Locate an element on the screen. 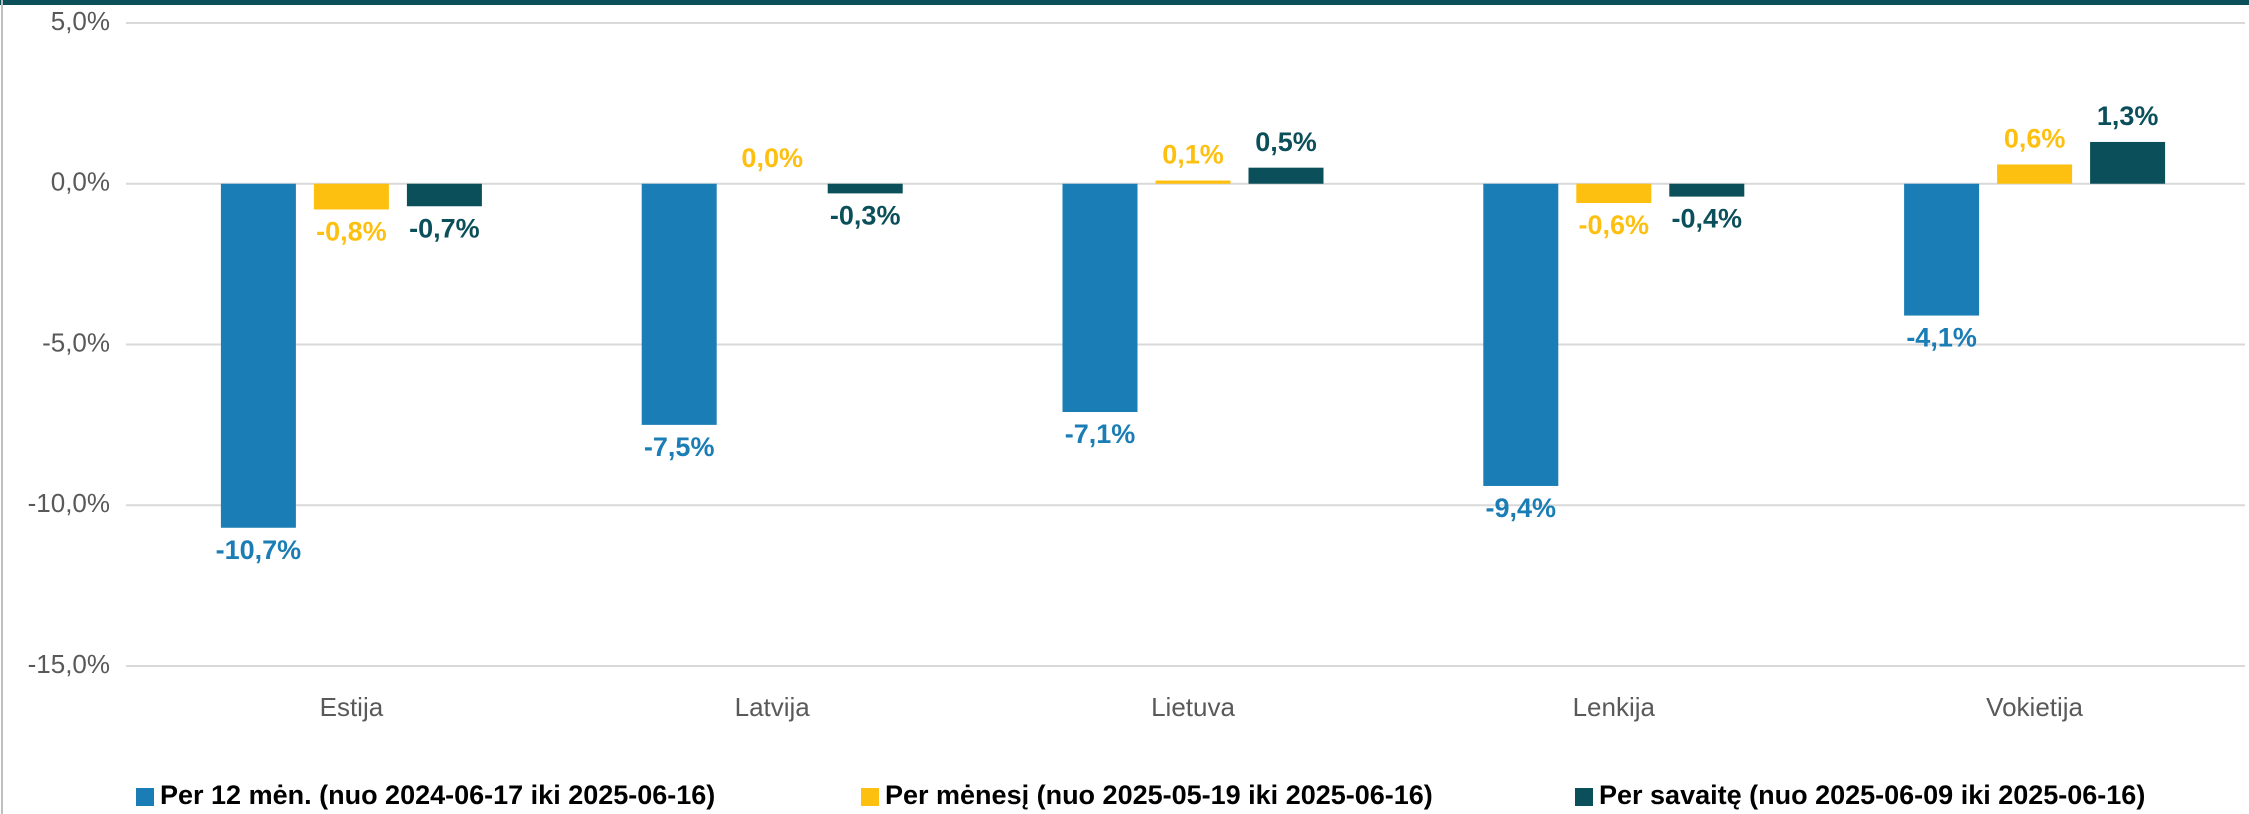  value-label: -4,1% is located at coordinates (1941, 338).